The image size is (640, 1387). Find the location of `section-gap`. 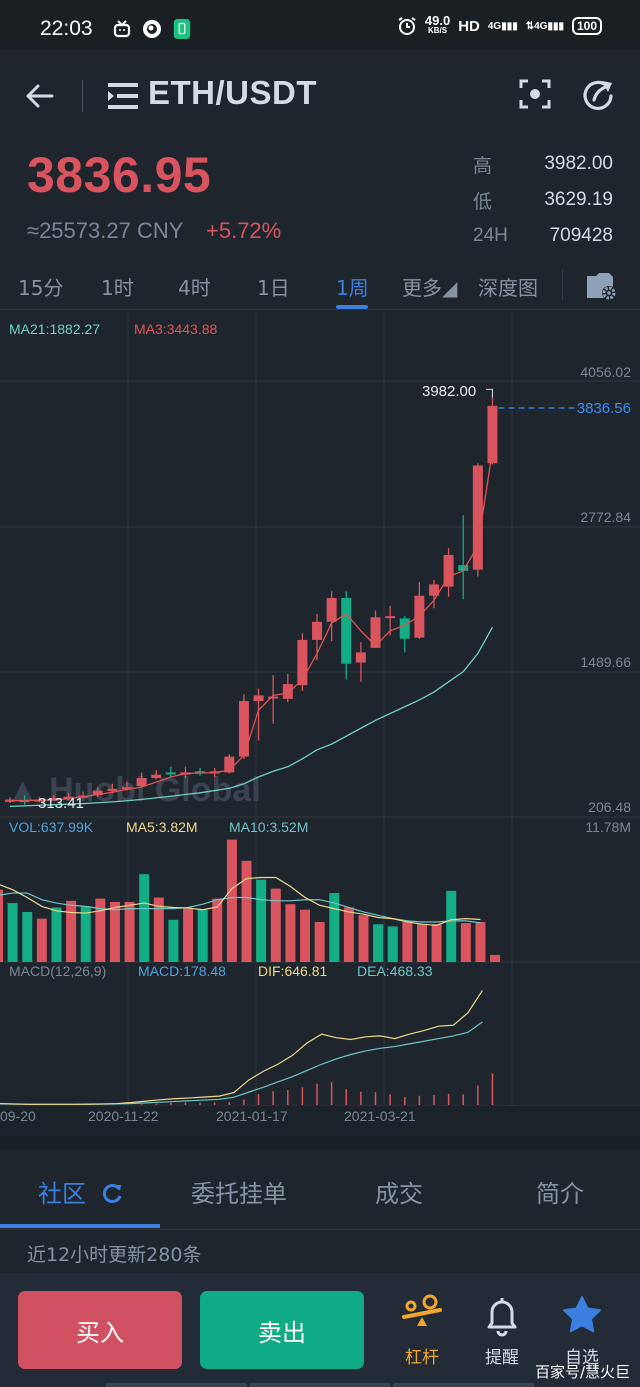

section-gap is located at coordinates (320, 1143).